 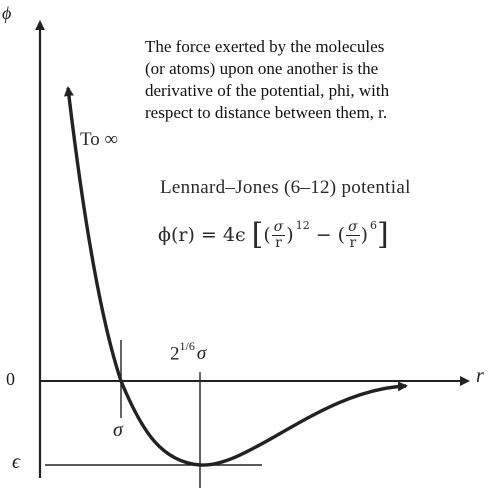 I want to click on minimum-exponent: 1/6, so click(x=187, y=346).